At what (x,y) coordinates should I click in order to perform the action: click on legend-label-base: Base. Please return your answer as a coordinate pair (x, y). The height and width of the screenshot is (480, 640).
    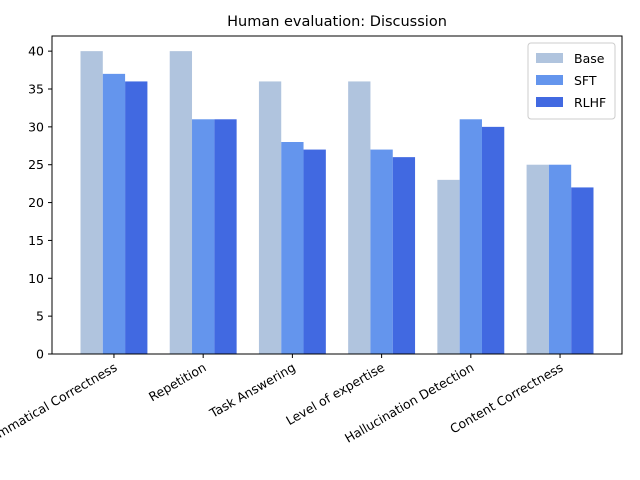
    Looking at the image, I should click on (589, 58).